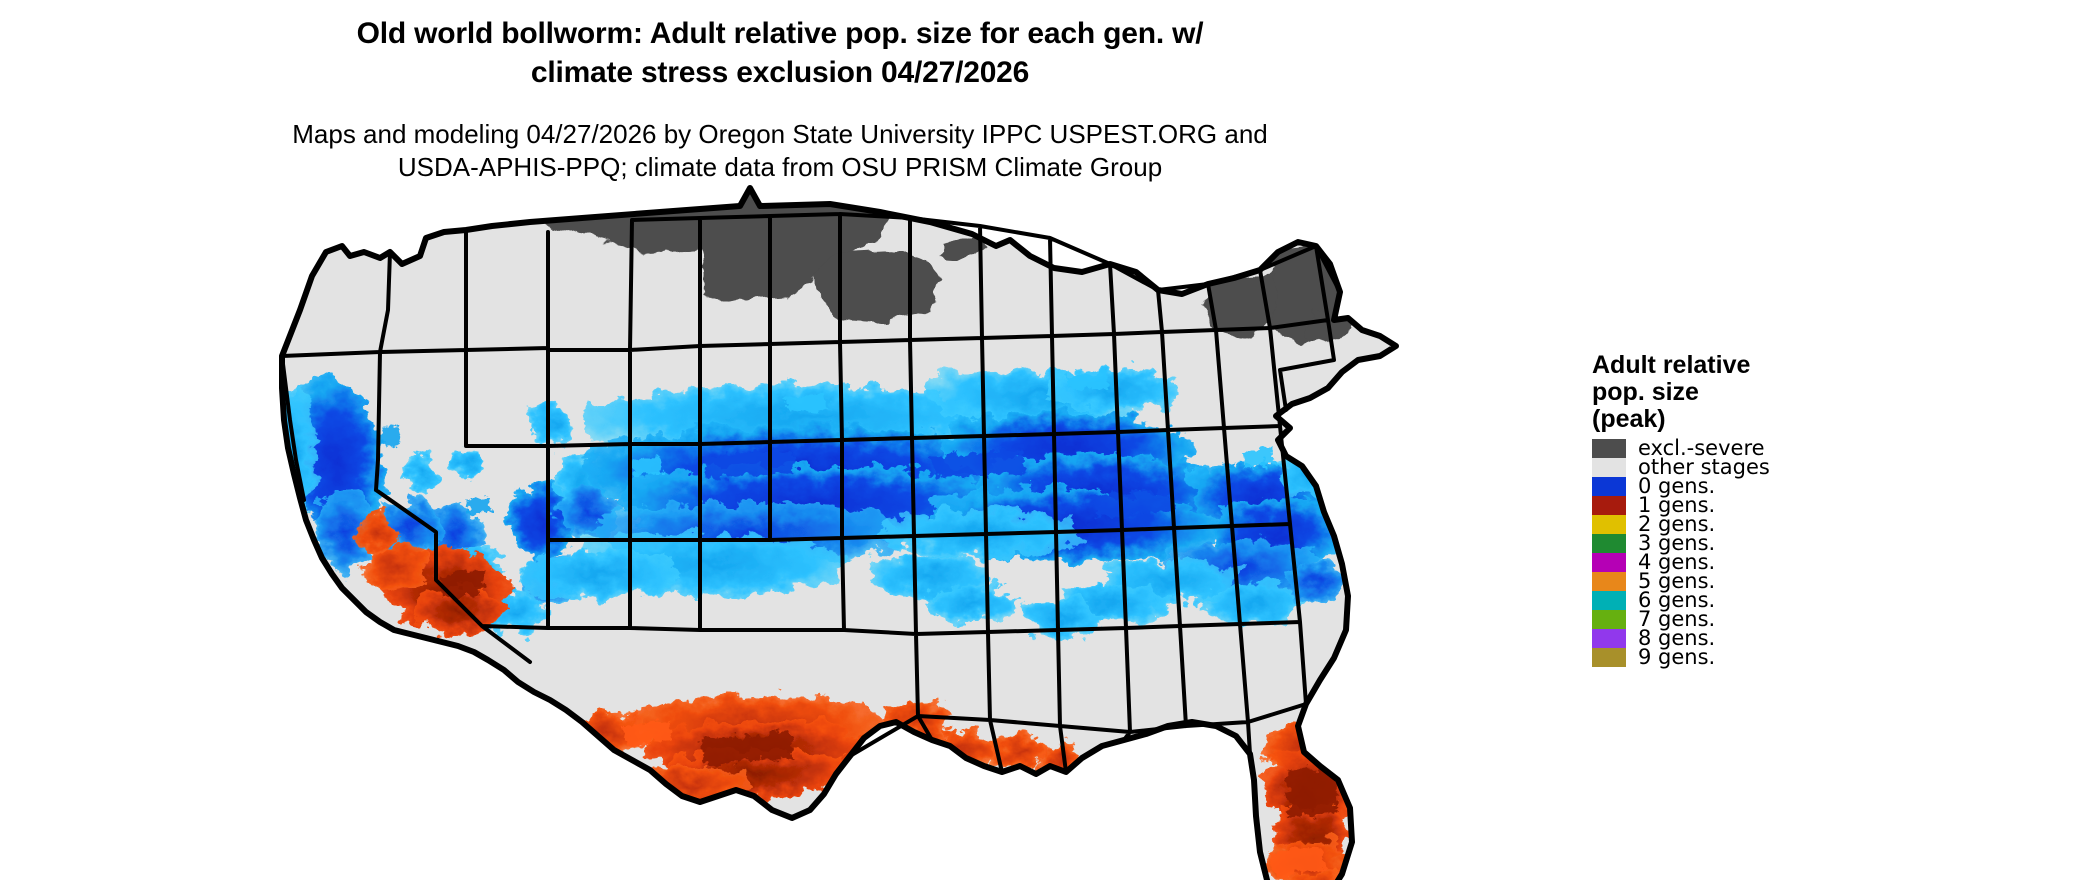 This screenshot has height=892, width=2100. Describe the element at coordinates (780, 72) in the screenshot. I see `title-line-2: climate stress exclusion 04/27/2026` at that location.